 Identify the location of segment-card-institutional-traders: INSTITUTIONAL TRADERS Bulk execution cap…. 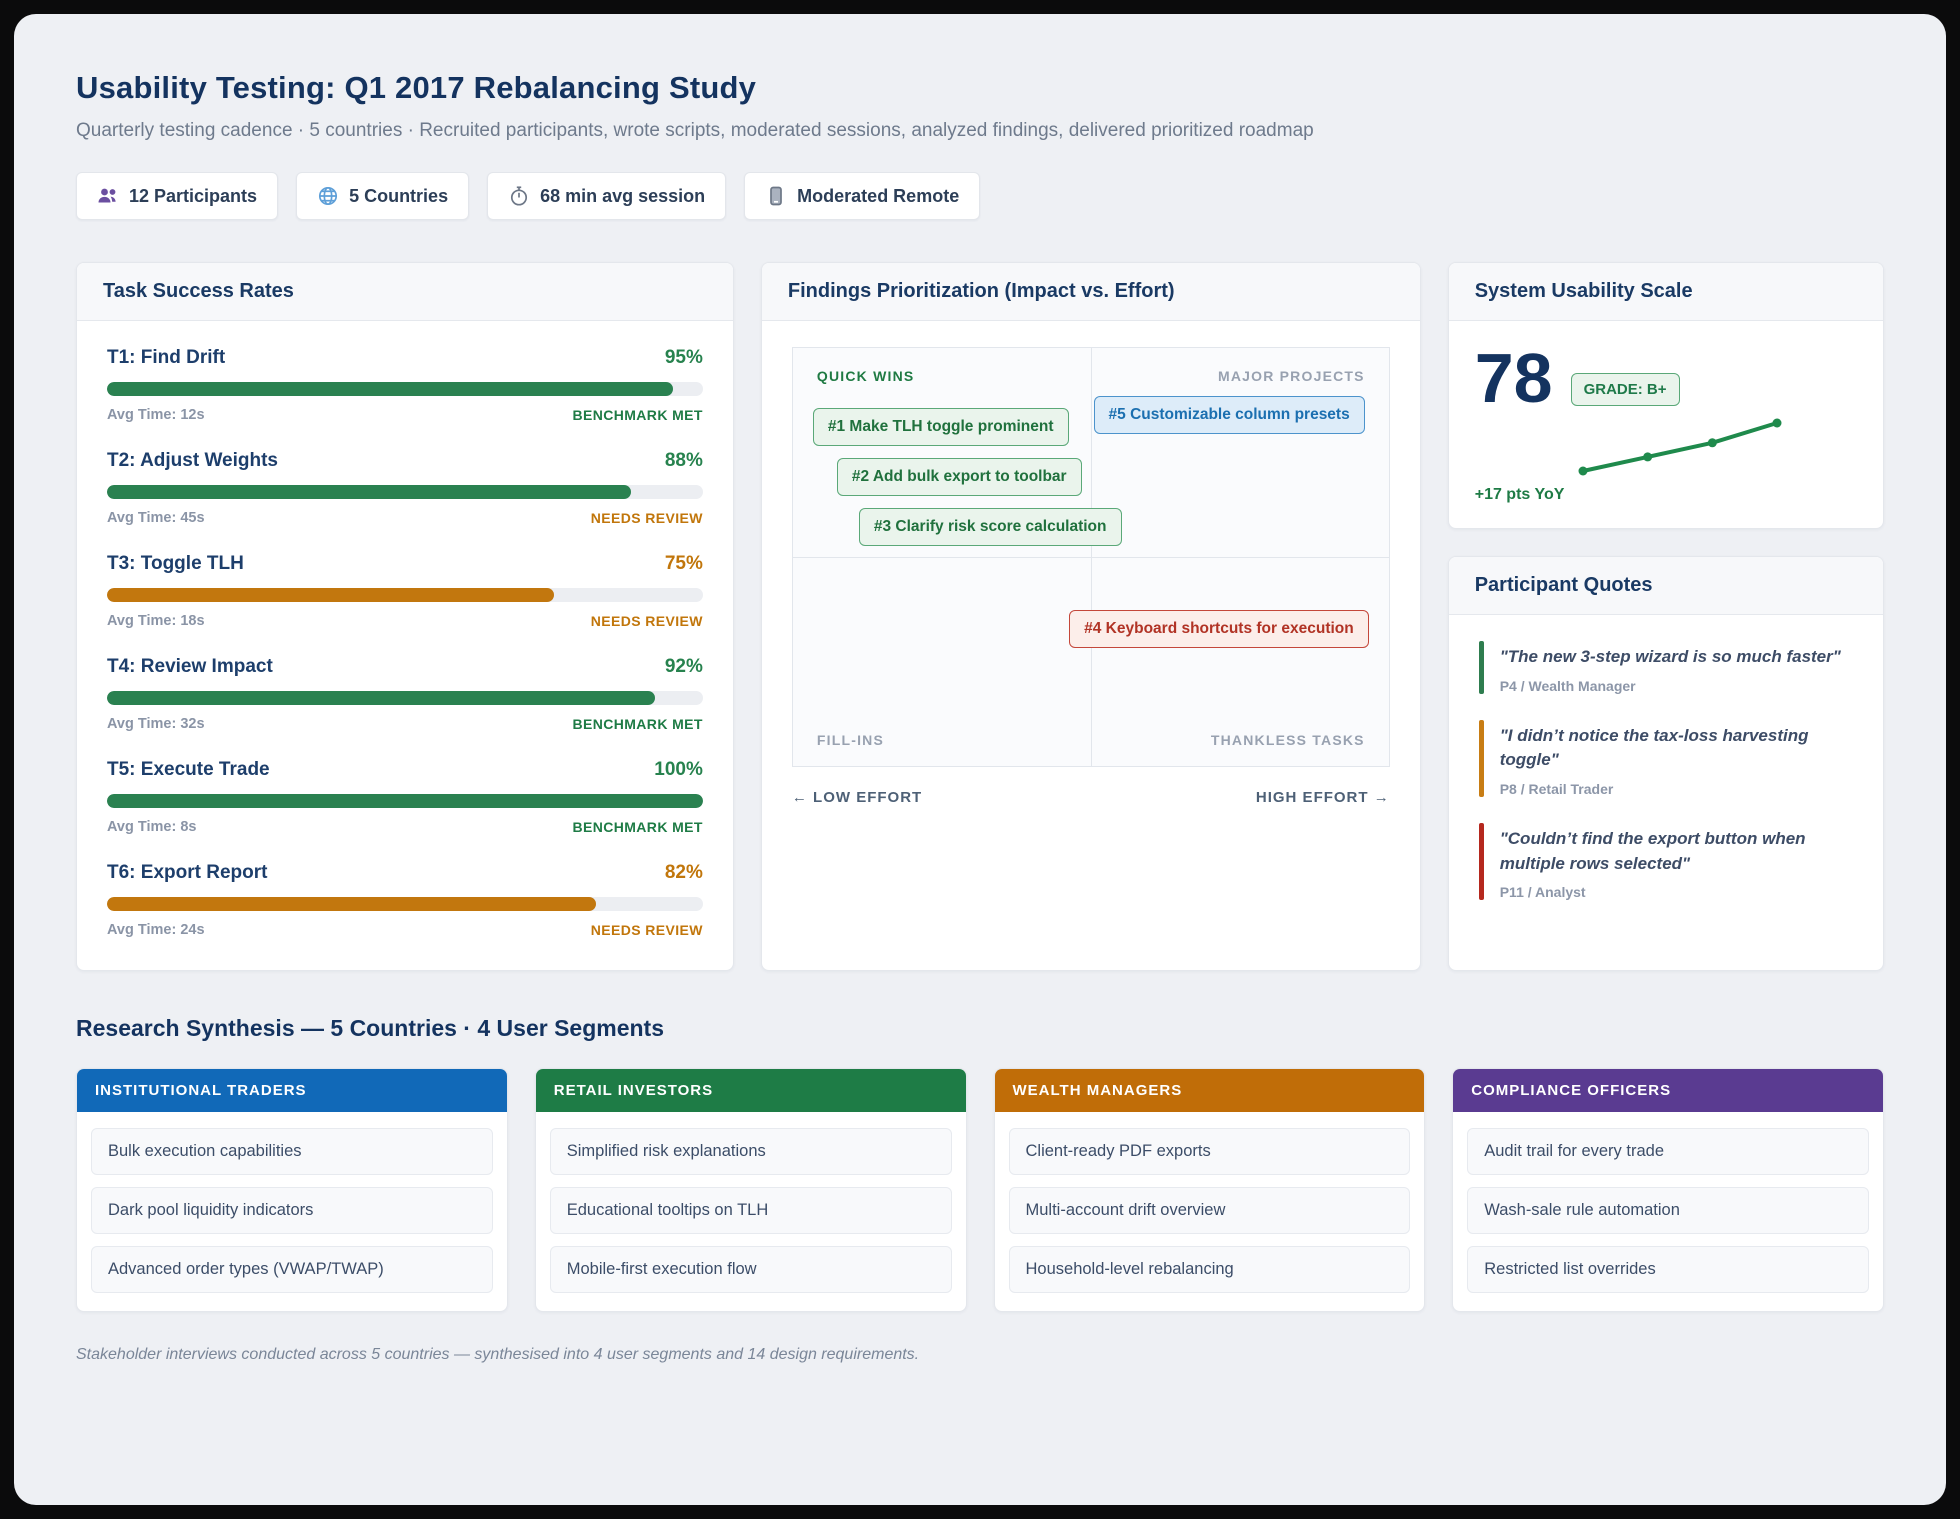
(292, 1190).